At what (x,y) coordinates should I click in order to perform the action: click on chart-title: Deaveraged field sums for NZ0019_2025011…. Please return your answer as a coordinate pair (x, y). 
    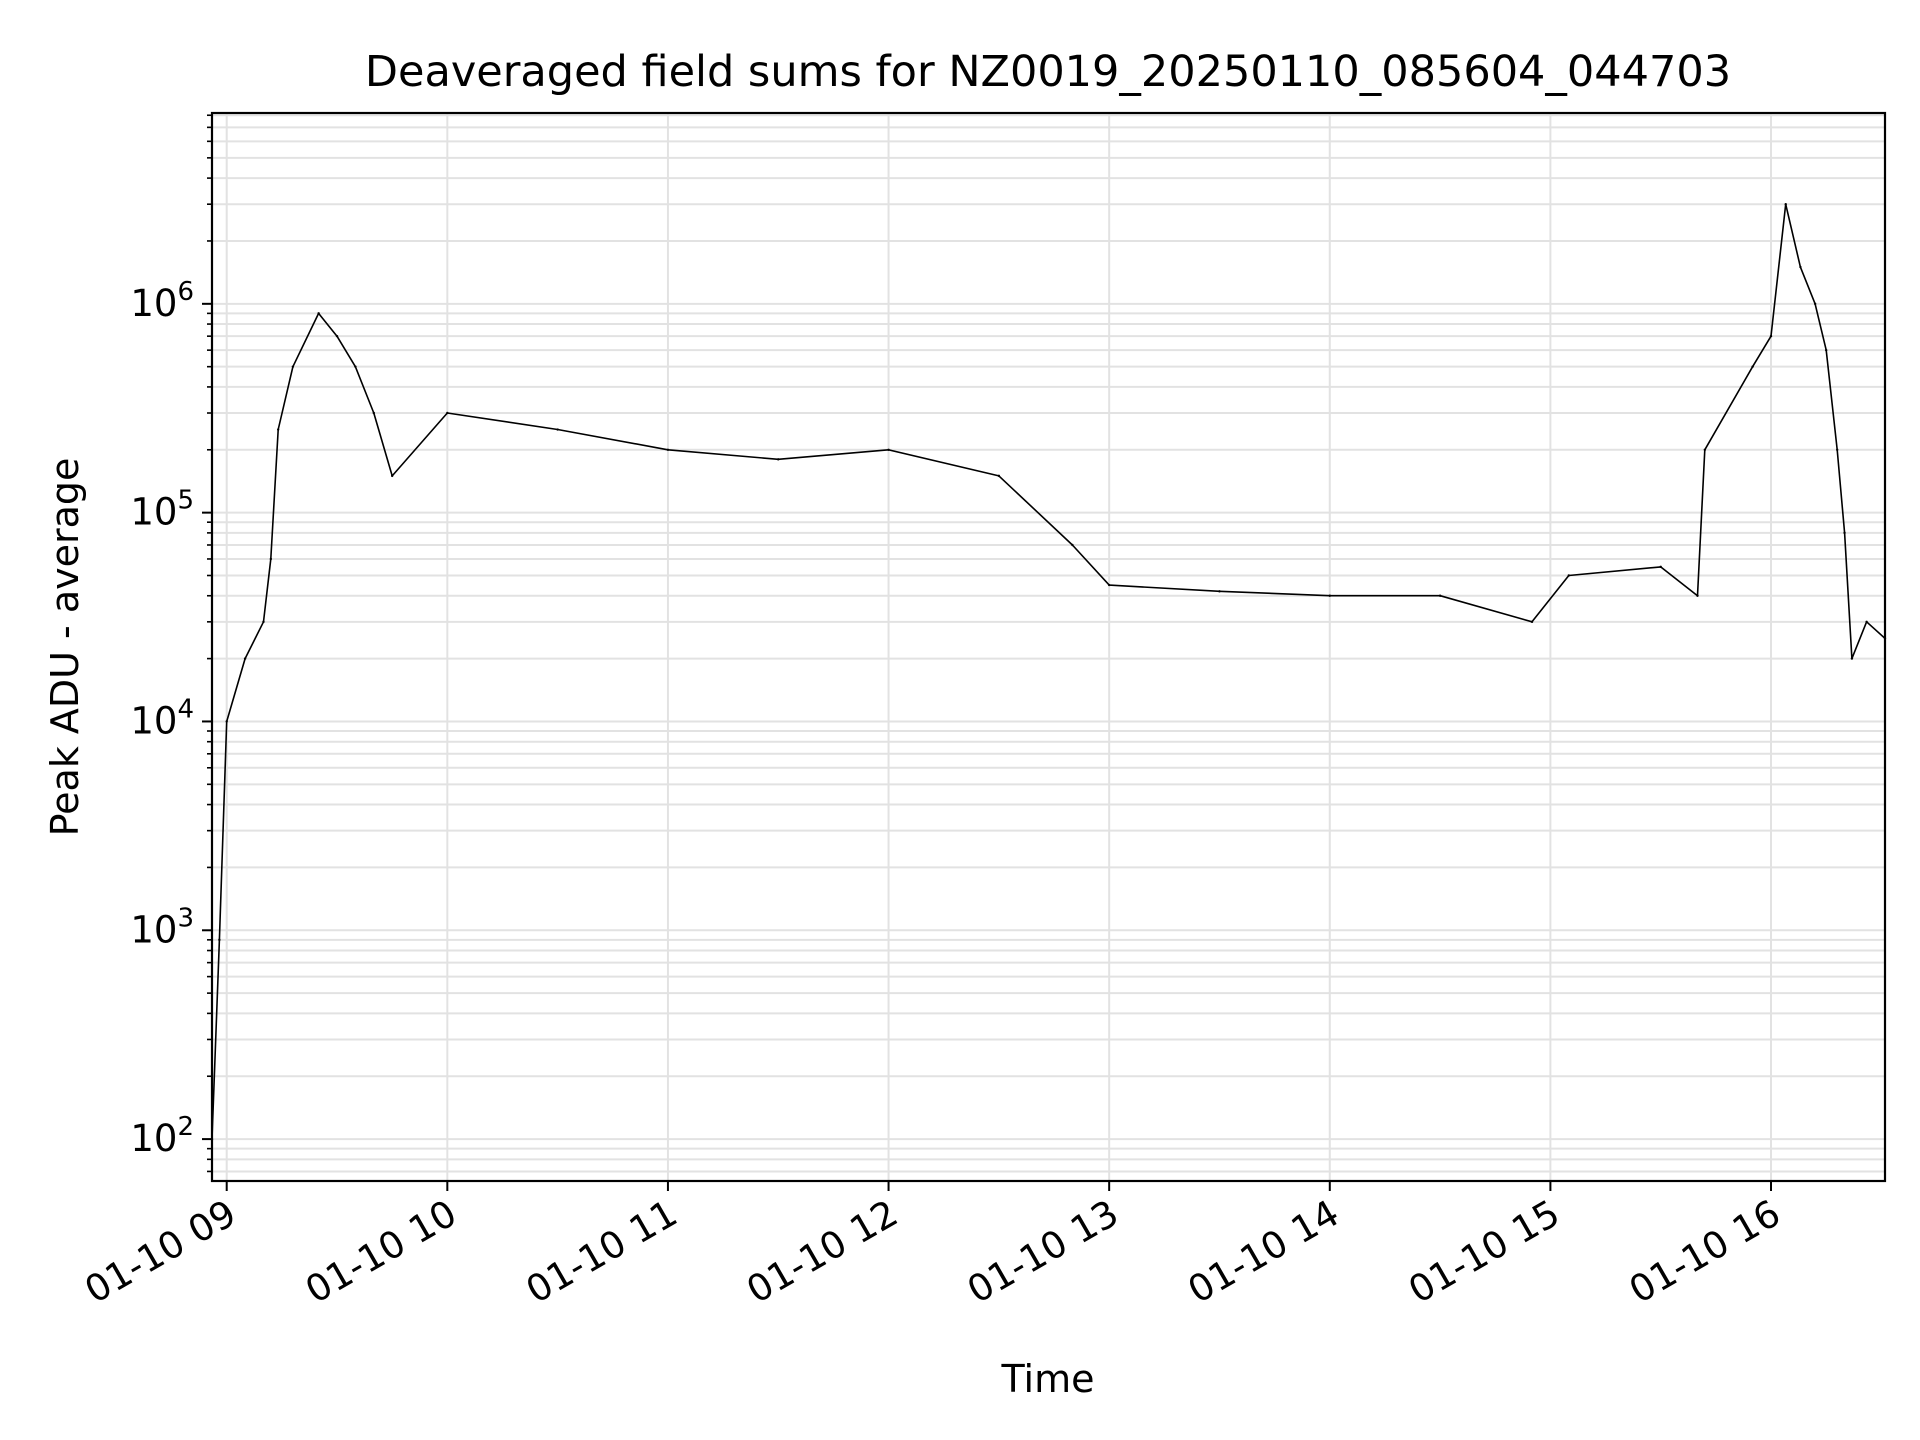
    Looking at the image, I should click on (1048, 72).